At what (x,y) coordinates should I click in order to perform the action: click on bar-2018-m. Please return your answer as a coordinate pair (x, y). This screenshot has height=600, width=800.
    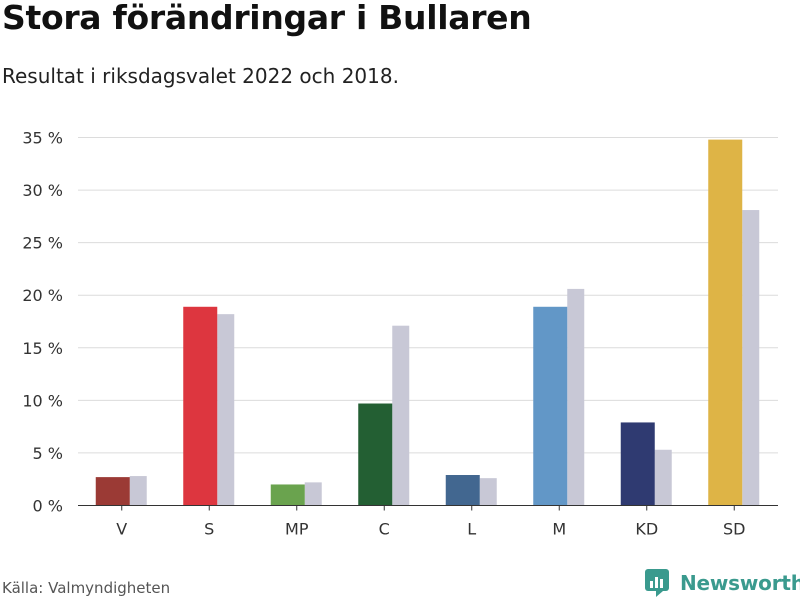
    Looking at the image, I should click on (576, 397).